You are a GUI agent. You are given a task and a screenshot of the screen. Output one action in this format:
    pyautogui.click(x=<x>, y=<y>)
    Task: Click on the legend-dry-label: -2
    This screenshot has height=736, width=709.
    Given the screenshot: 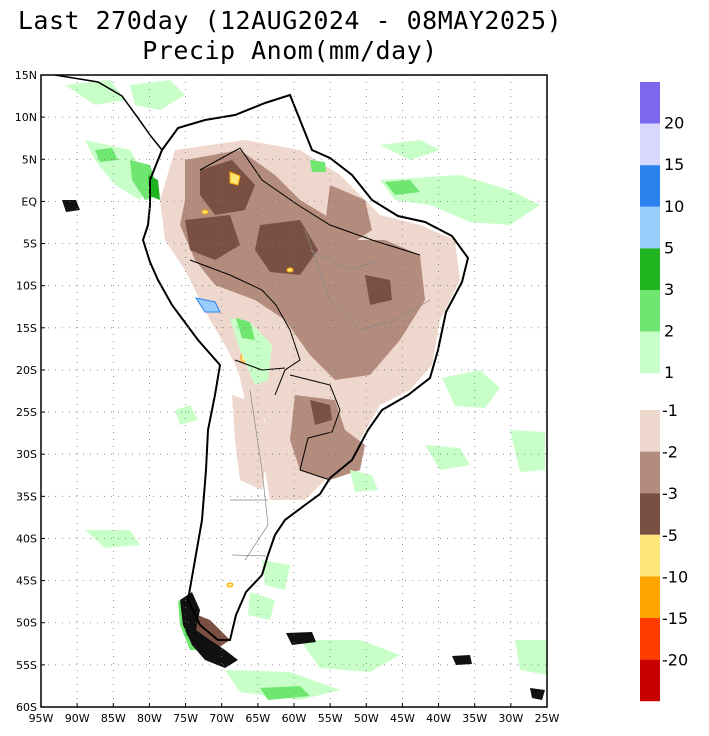 What is the action you would take?
    pyautogui.click(x=670, y=452)
    